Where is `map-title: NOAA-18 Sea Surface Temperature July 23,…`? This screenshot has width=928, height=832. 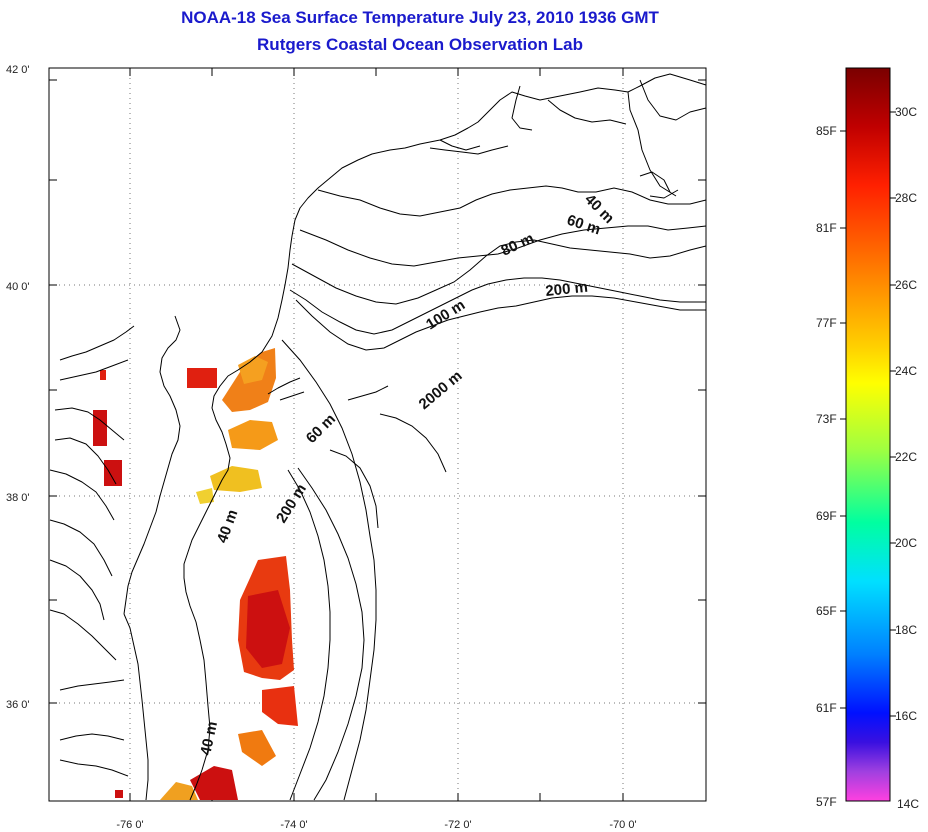
map-title: NOAA-18 Sea Surface Temperature July 23,… is located at coordinates (420, 17).